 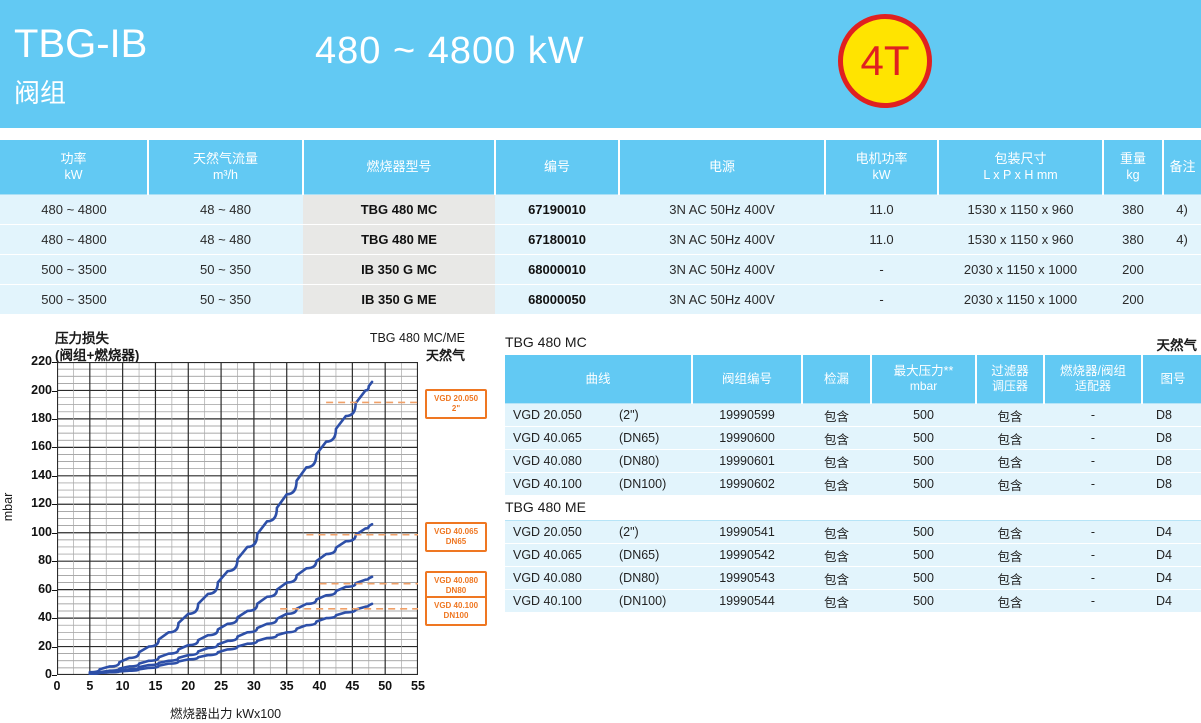 I want to click on product-subtitle: 阀组, so click(x=40, y=93).